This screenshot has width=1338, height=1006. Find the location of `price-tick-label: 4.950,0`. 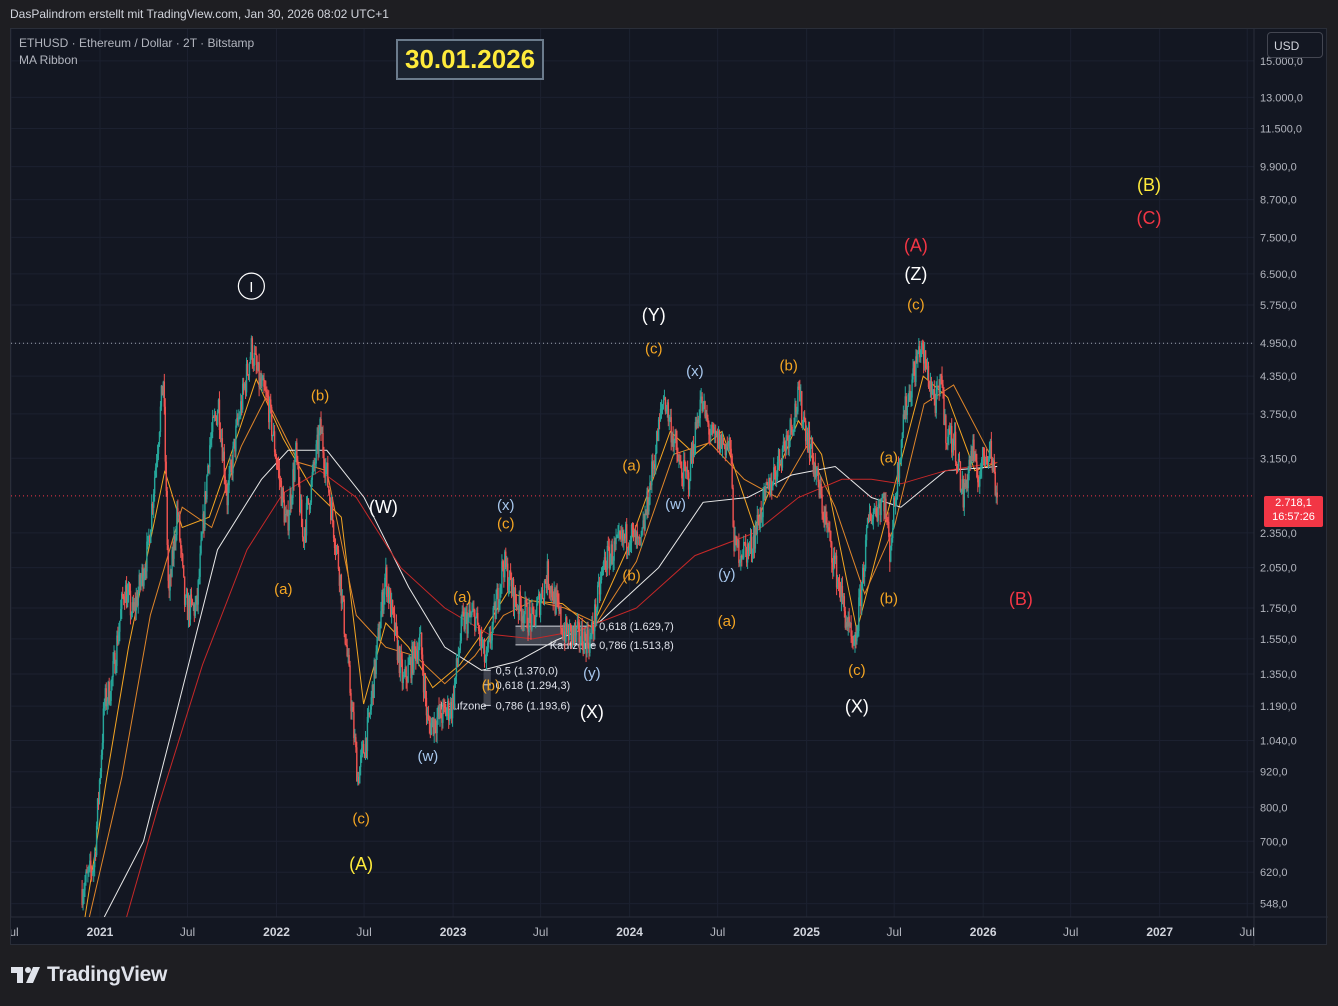

price-tick-label: 4.950,0 is located at coordinates (1278, 344).